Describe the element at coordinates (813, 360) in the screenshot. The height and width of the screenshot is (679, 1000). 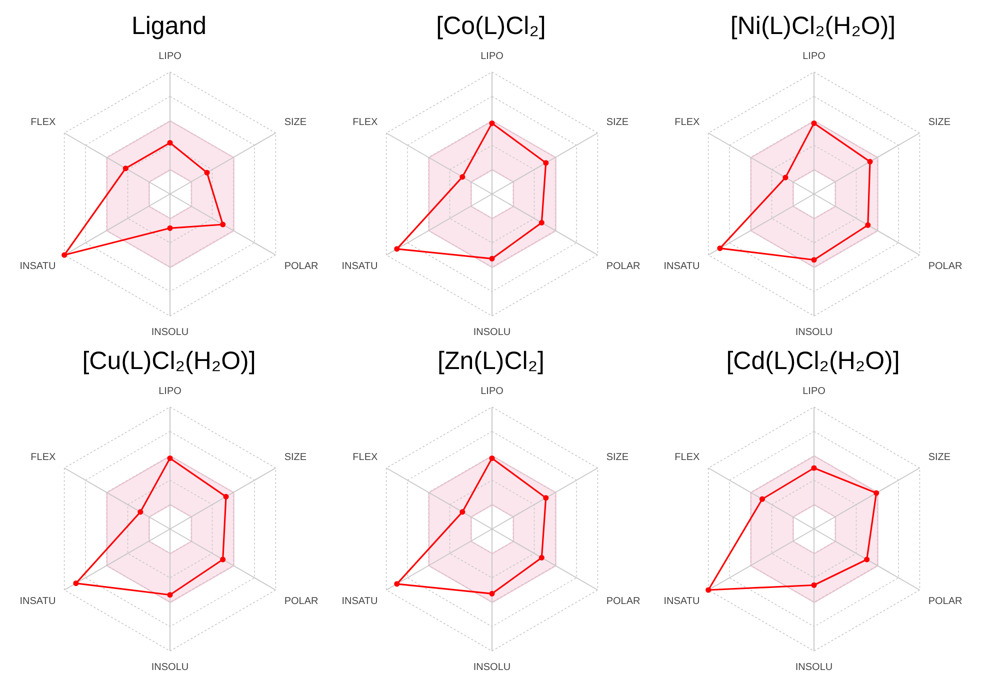
I see `chart-title: [Cd(L)Cl₂(H₂O)]` at that location.